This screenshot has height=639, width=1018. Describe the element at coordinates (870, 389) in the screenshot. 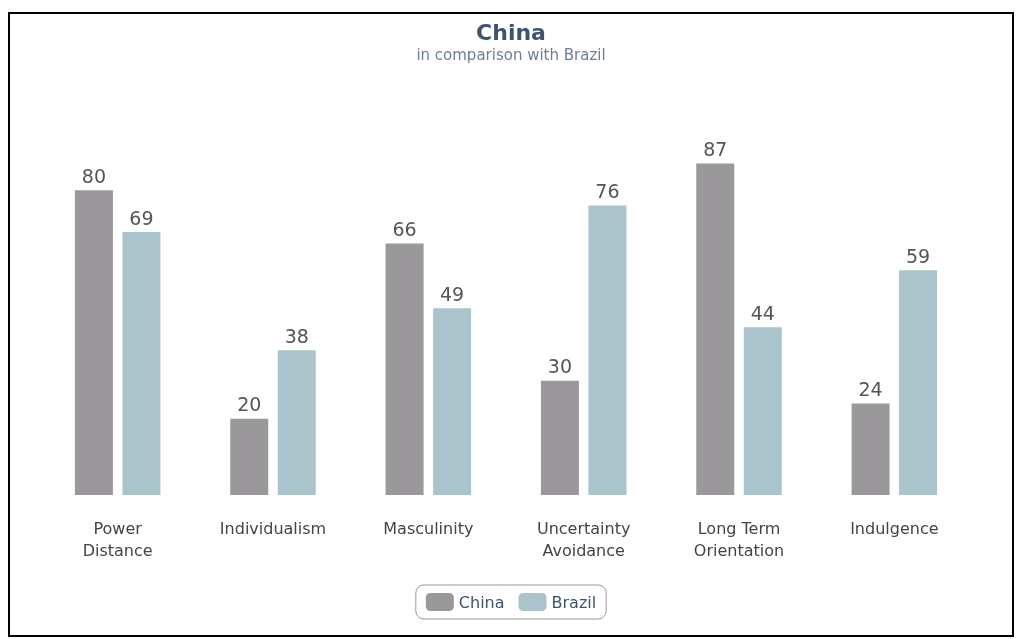

I see `data-label: 24` at that location.